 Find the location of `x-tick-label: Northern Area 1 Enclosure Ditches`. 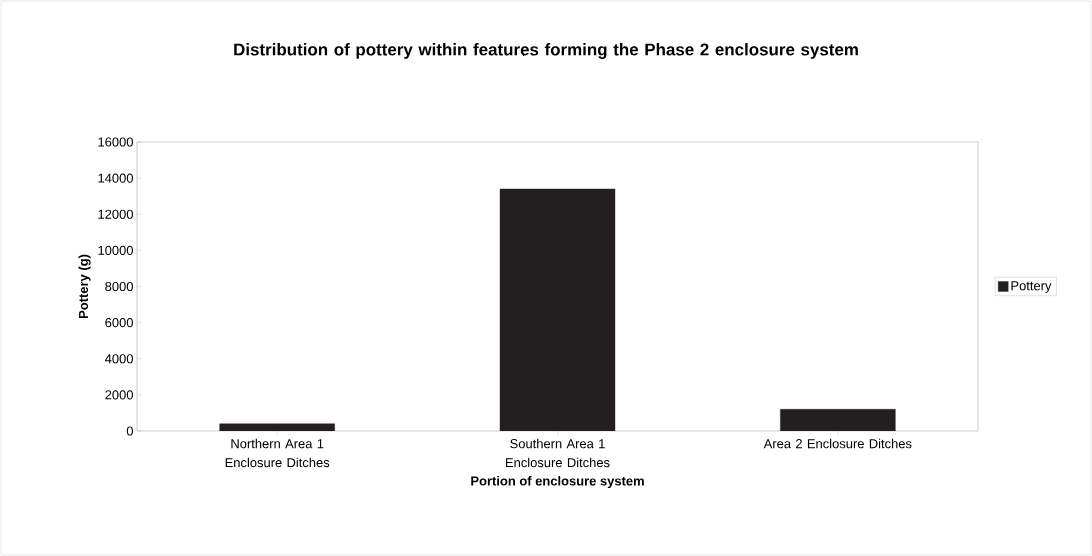

x-tick-label: Northern Area 1 Enclosure Ditches is located at coordinates (277, 453).